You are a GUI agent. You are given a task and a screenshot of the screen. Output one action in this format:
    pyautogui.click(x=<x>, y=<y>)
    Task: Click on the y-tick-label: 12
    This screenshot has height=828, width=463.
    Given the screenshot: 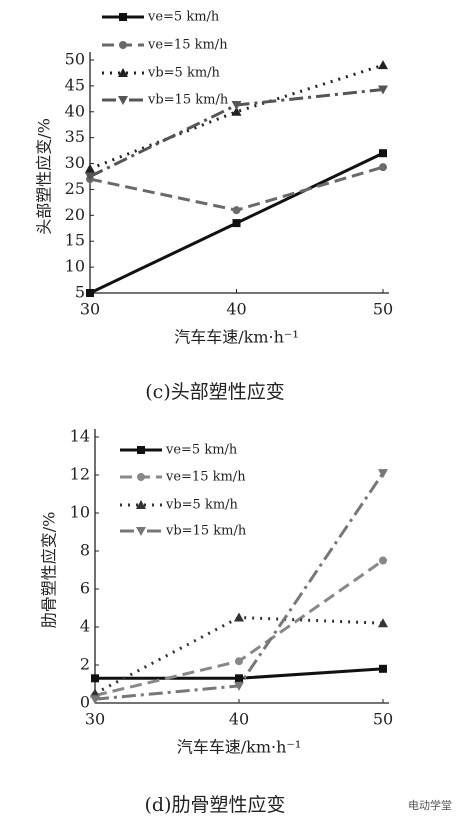 What is the action you would take?
    pyautogui.click(x=80, y=474)
    